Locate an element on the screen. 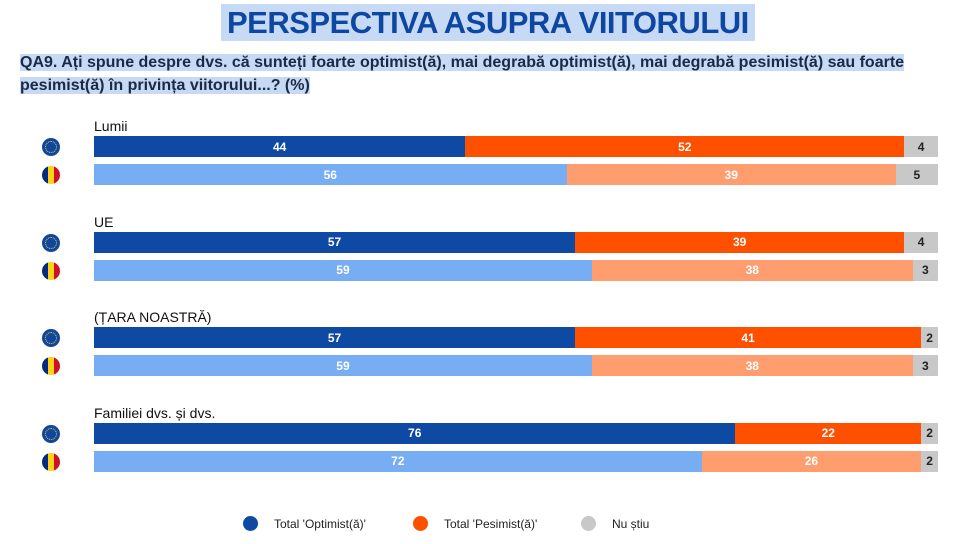 The width and height of the screenshot is (977, 544). bar-pesimist: 41 is located at coordinates (748, 337).